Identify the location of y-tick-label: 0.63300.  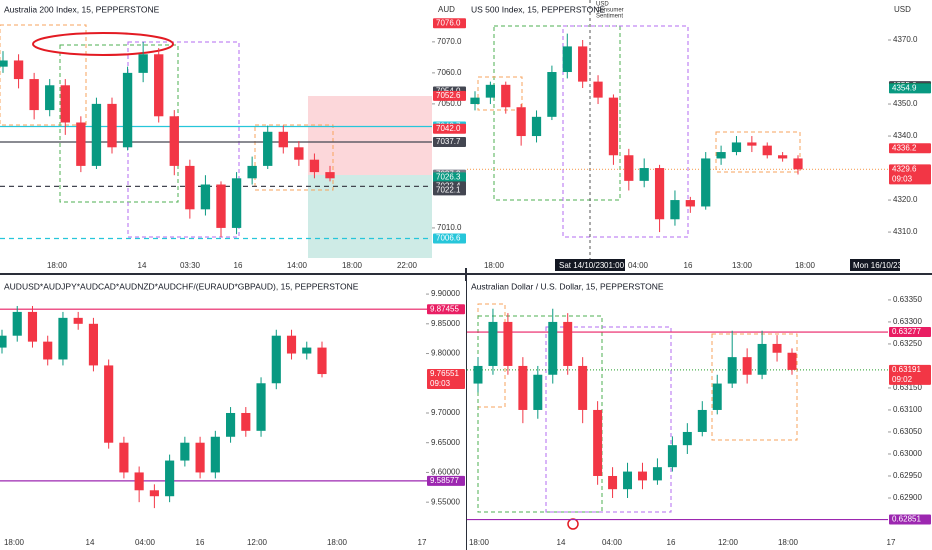
(907, 321).